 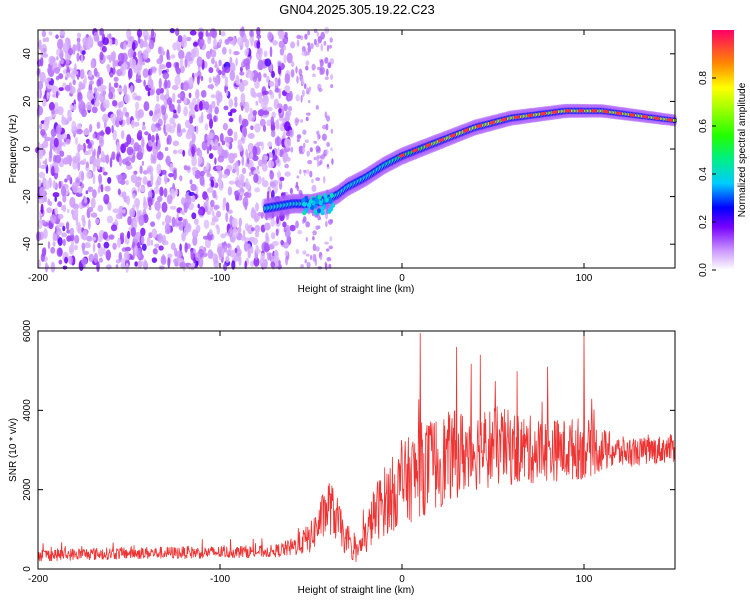 I want to click on colorbar-tick-label: 0.0, so click(x=703, y=270).